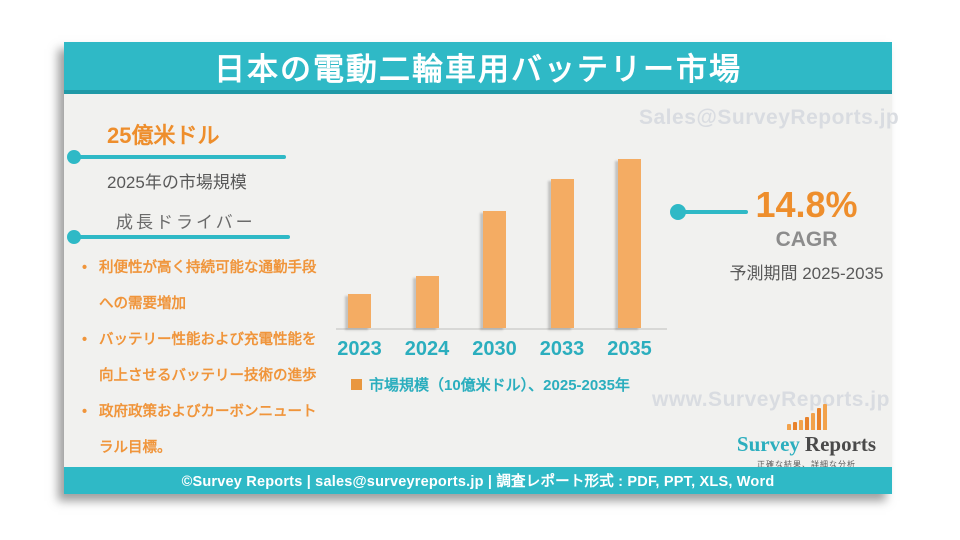 Image resolution: width=960 pixels, height=540 pixels. I want to click on bar-2030, so click(494, 269).